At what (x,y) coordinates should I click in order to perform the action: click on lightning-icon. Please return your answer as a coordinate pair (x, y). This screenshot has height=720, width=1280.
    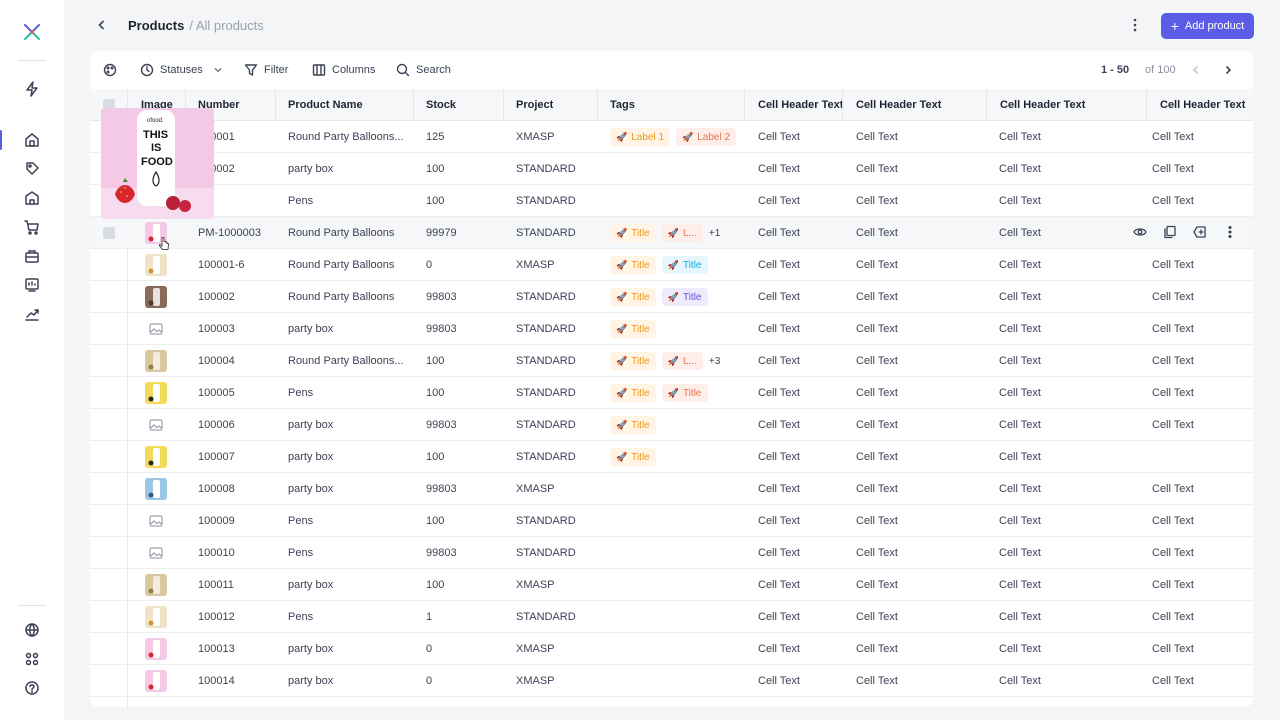
    Looking at the image, I should click on (32, 89).